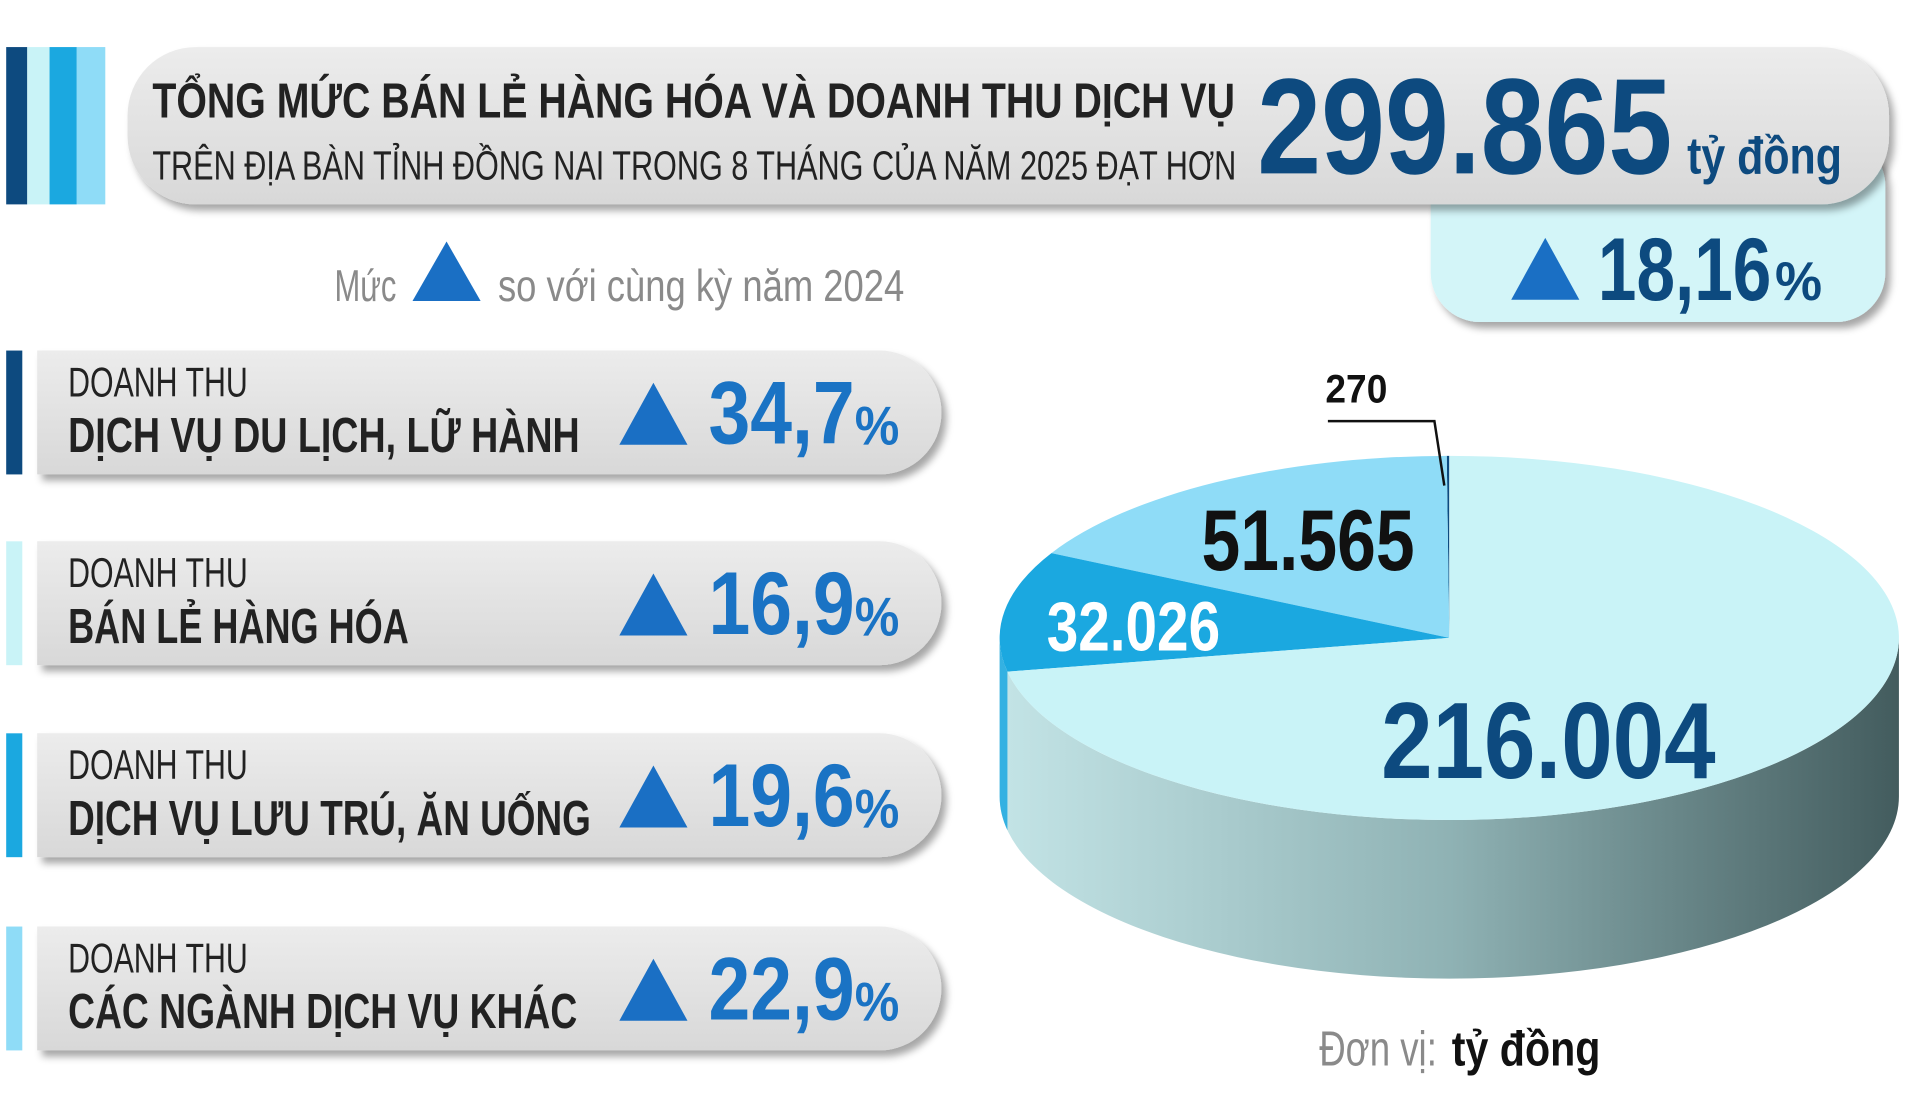 The image size is (1920, 1096). I want to click on card-name: CÁC NGÀNH DỊCH VỤ KHÁC, so click(322, 1011).